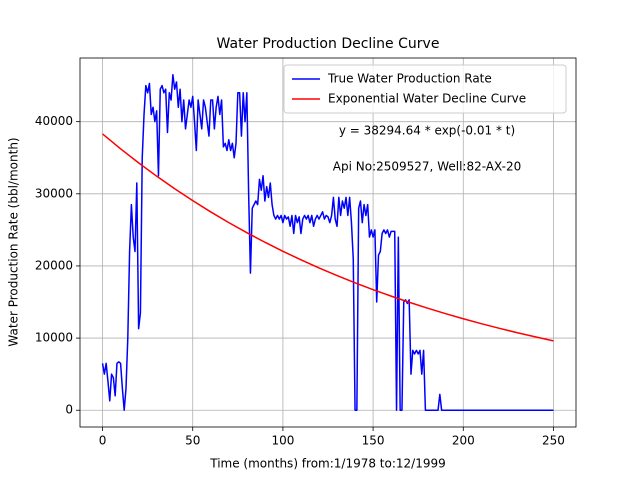 The width and height of the screenshot is (640, 480). What do you see at coordinates (328, 44) in the screenshot?
I see `chart-title: Water Production Decline Curve` at bounding box center [328, 44].